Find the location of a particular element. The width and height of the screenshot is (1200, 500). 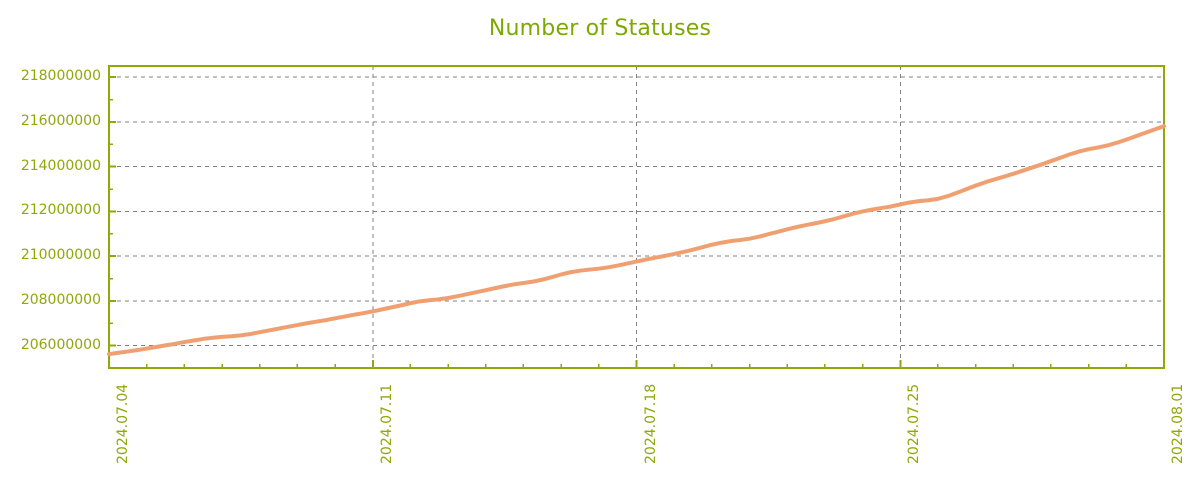

y-axis-tick-label: 214000000 is located at coordinates (60, 165).